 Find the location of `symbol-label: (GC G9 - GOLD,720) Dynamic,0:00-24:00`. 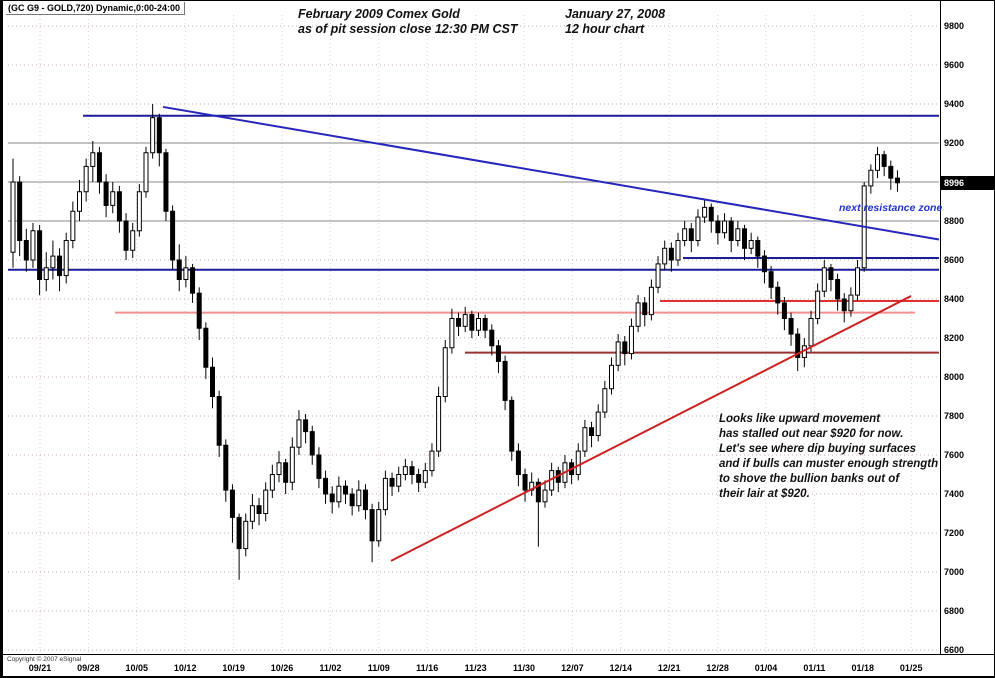

symbol-label: (GC G9 - GOLD,720) Dynamic,0:00-24:00 is located at coordinates (96, 8).